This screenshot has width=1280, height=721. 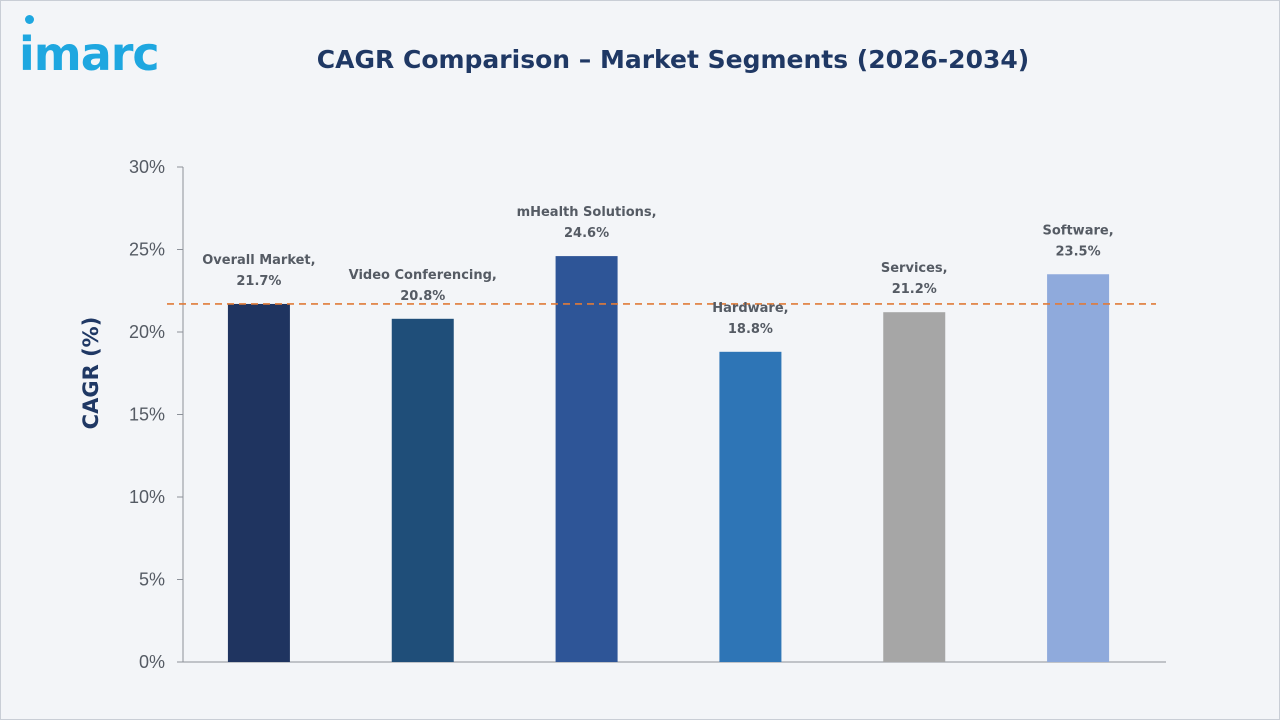 What do you see at coordinates (422, 296) in the screenshot?
I see `bar-data-label-value: 20.8%` at bounding box center [422, 296].